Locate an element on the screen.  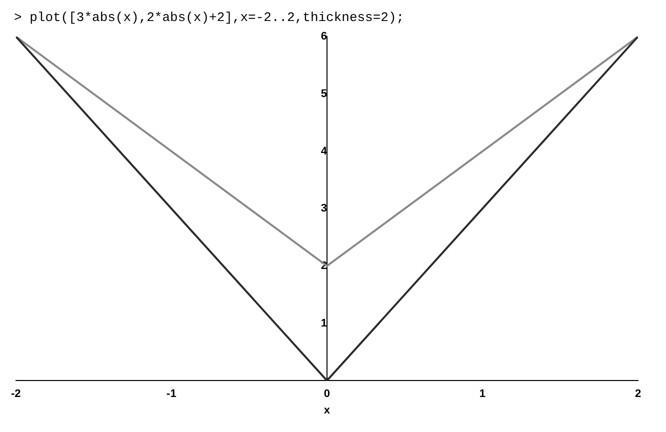
x-tick-label: 0 is located at coordinates (327, 394).